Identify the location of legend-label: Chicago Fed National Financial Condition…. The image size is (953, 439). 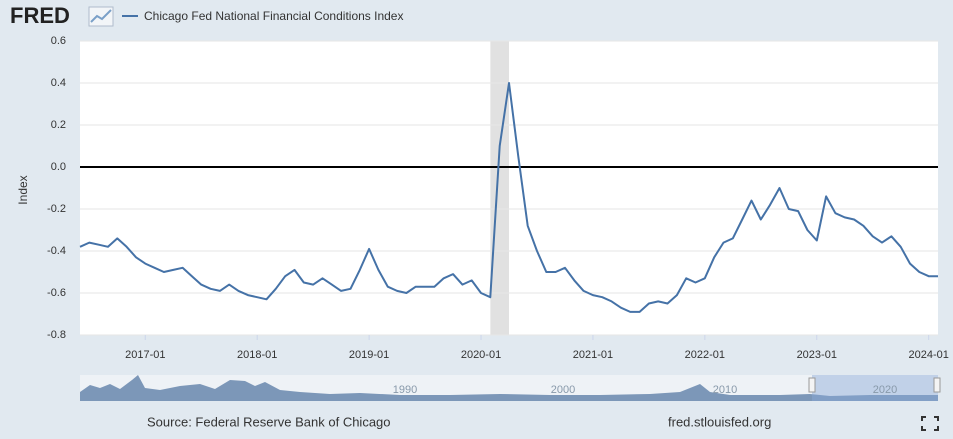
(273, 16).